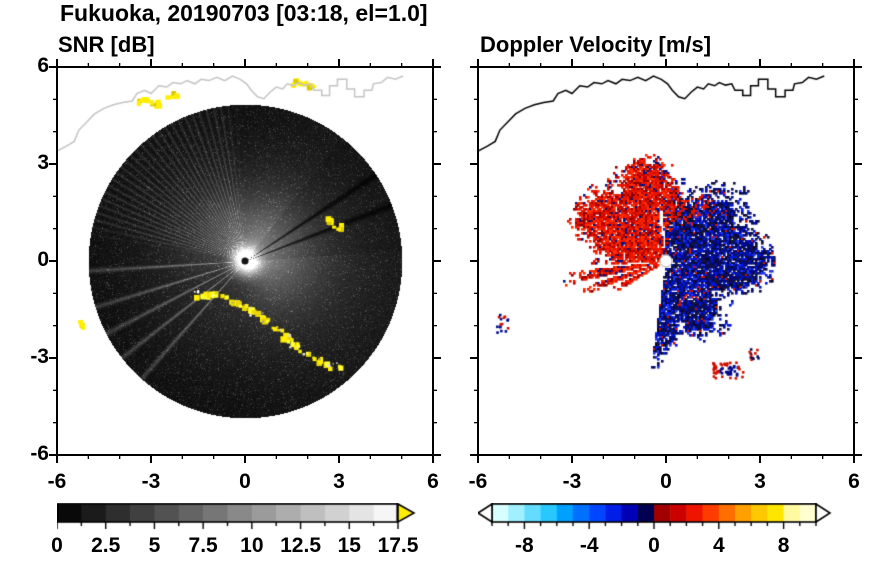 This screenshot has height=570, width=870. Describe the element at coordinates (433, 481) in the screenshot. I see `snr-x-tick-label: 6` at that location.